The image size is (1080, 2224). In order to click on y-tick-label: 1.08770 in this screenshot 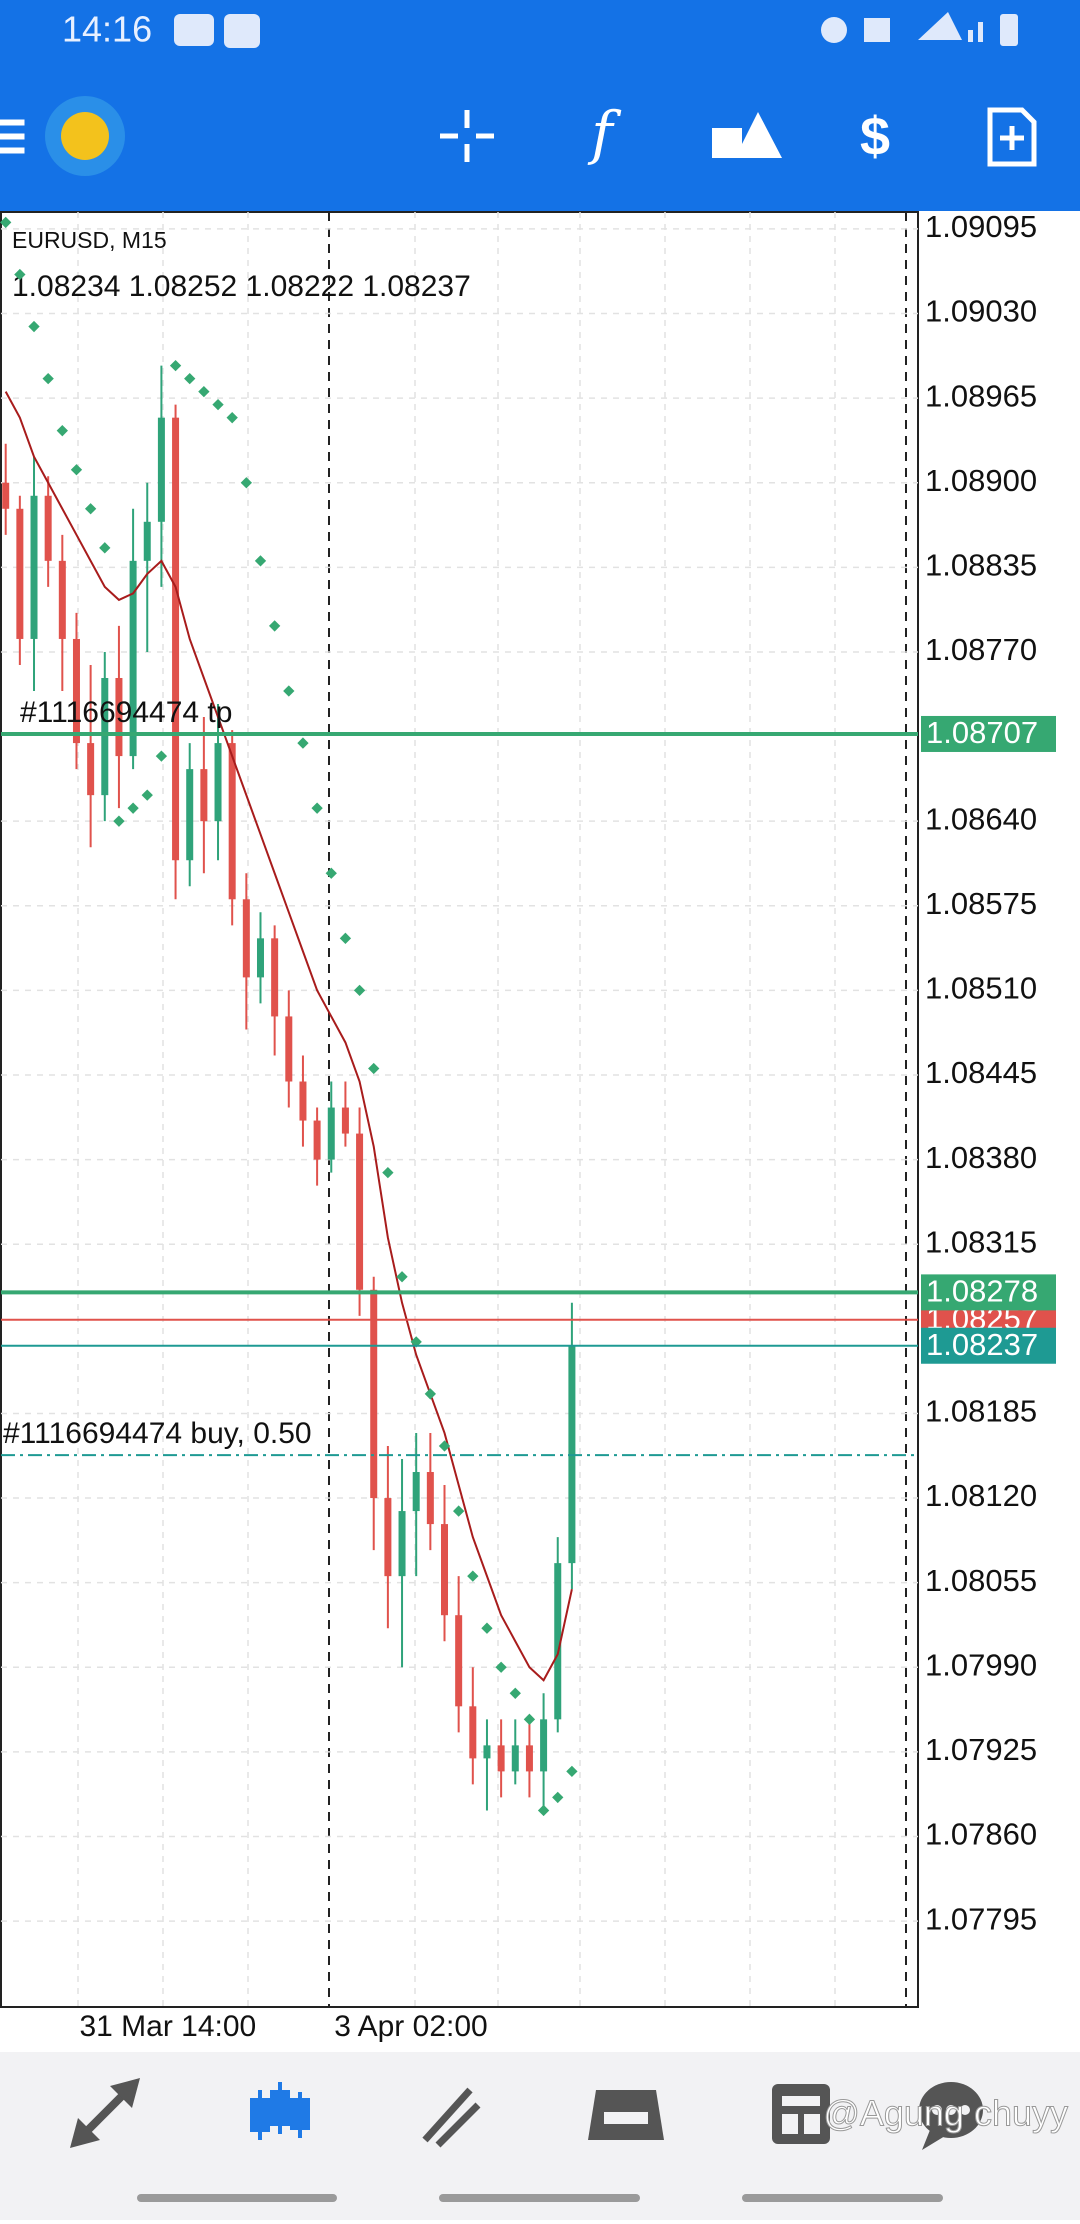, I will do `click(981, 649)`.